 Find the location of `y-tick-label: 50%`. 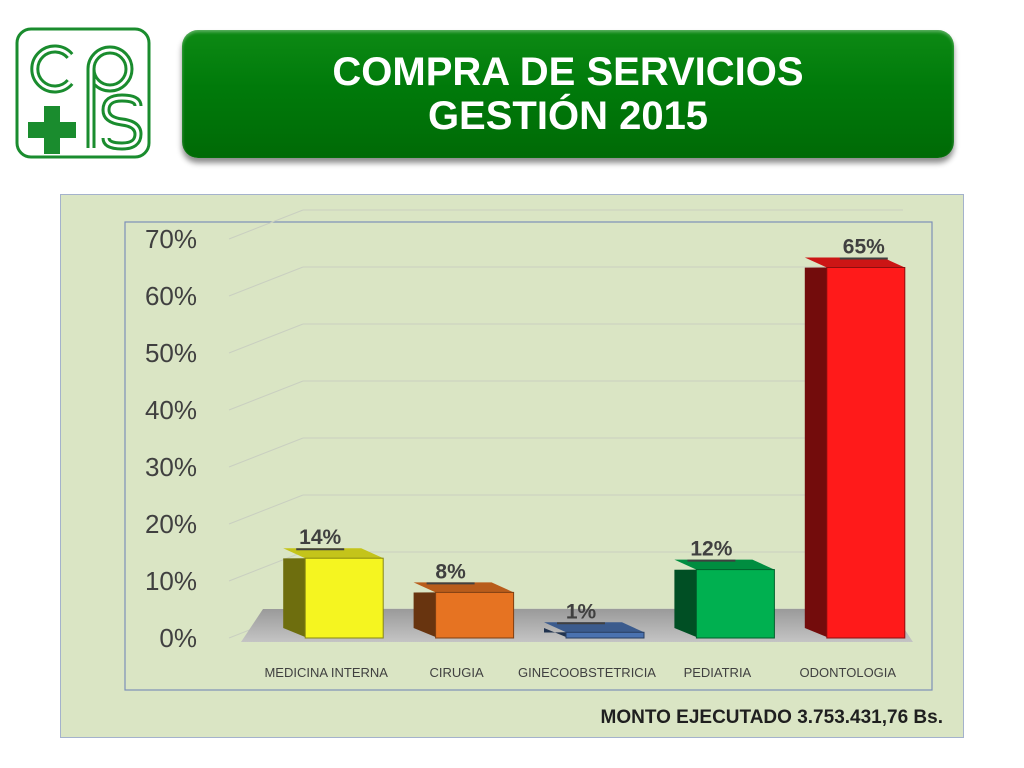

y-tick-label: 50% is located at coordinates (171, 353).